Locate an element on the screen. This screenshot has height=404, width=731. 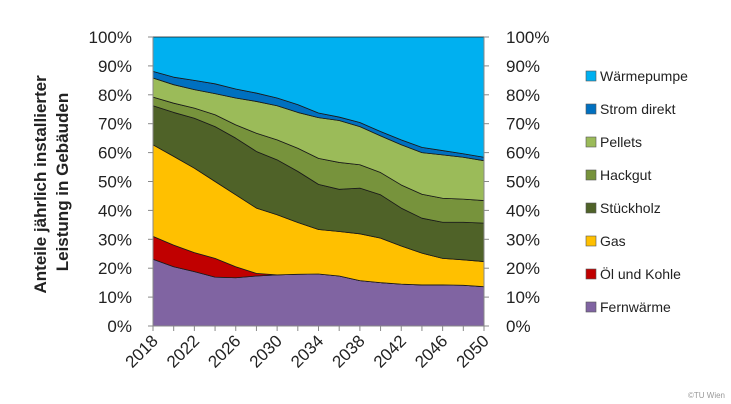
legend-label-strom-direkt: Strom direkt is located at coordinates (638, 109).